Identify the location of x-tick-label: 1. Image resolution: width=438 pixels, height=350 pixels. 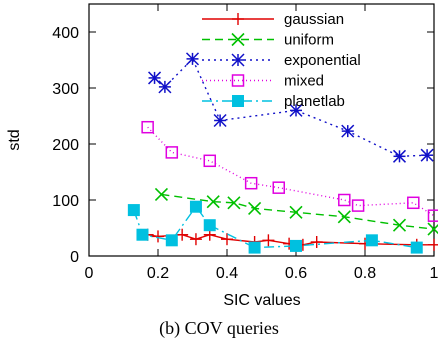
(434, 273).